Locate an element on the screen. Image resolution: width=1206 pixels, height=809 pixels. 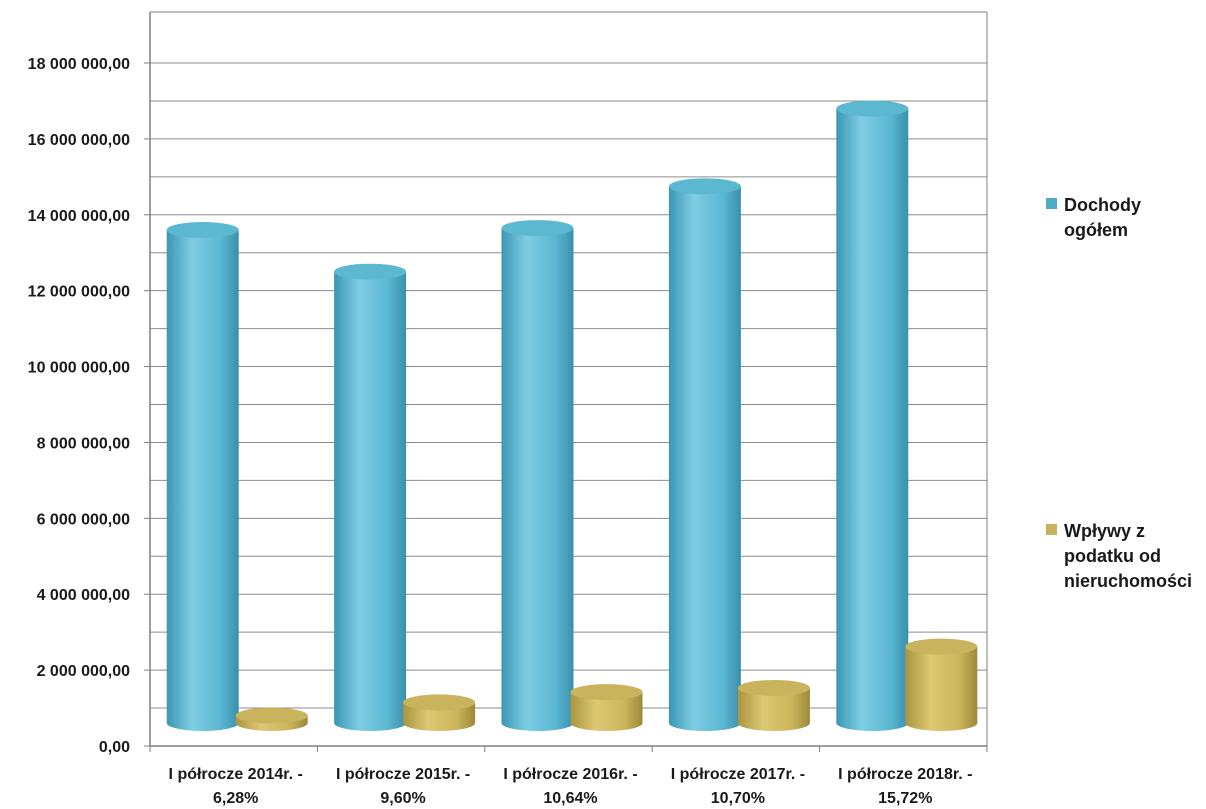
legend-label-wplywy-line-2: podatku od is located at coordinates (1112, 556).